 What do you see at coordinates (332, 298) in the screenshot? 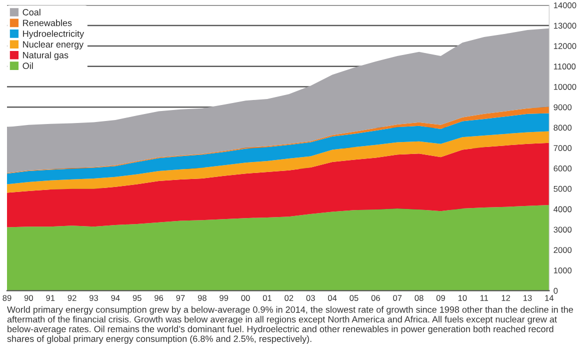
I see `x-tick-label: 04` at bounding box center [332, 298].